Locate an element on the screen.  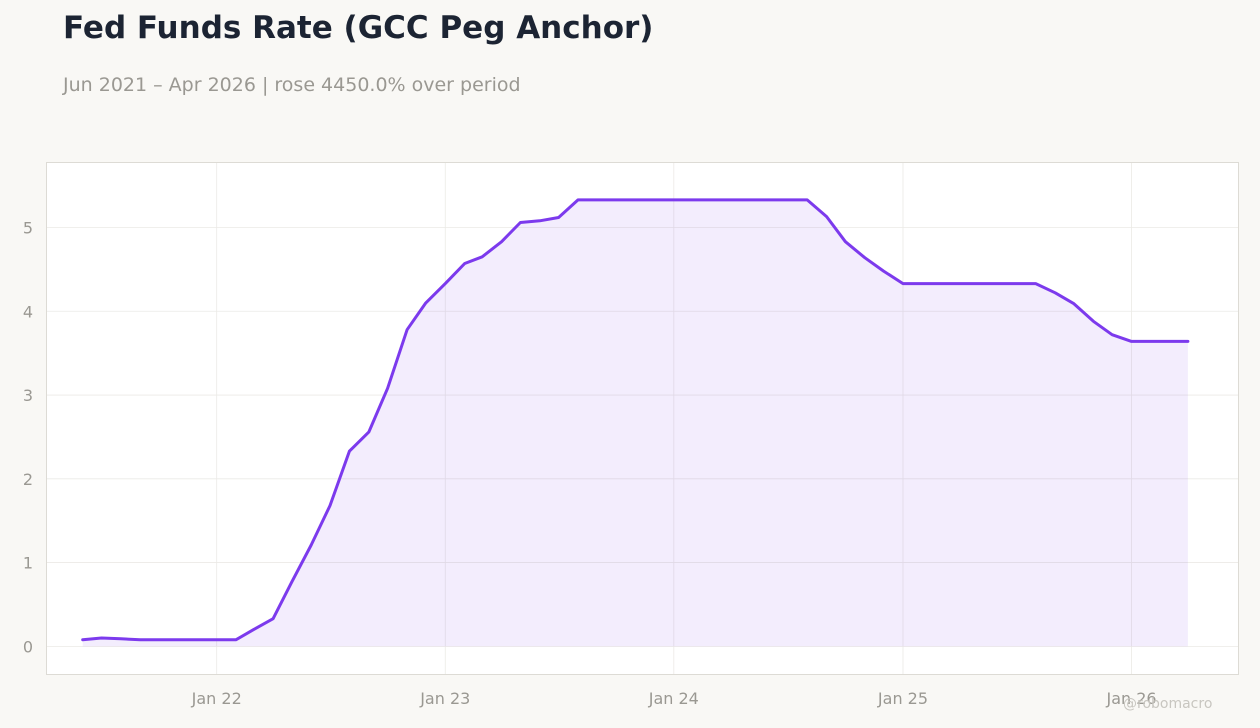
x-tick-label: Jan 23 is located at coordinates (444, 698).